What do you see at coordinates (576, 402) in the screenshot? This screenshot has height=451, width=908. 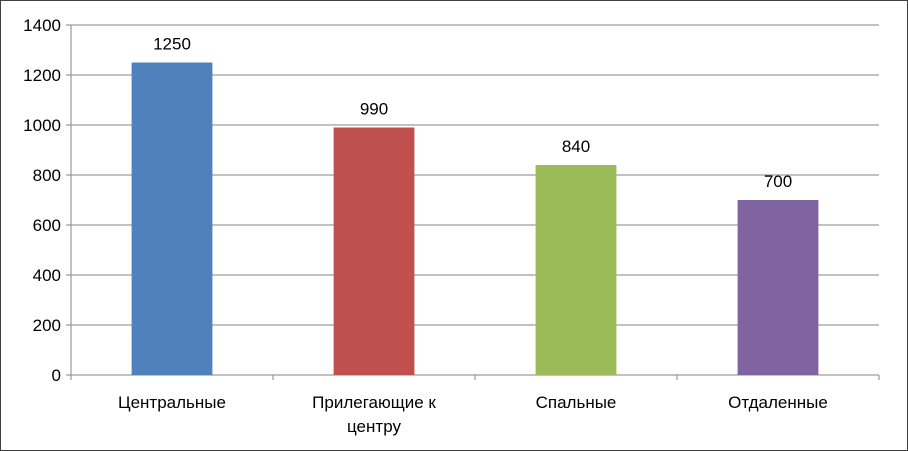 I see `category-label: Спальные` at bounding box center [576, 402].